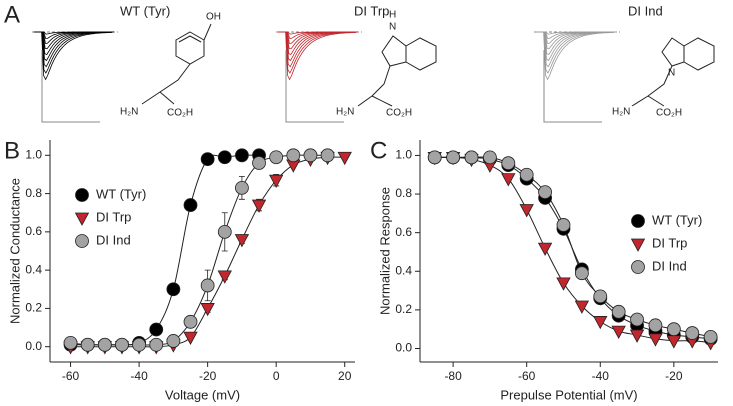 This screenshot has height=406, width=733. Describe the element at coordinates (392, 27) in the screenshot. I see `atom-label: N` at that location.